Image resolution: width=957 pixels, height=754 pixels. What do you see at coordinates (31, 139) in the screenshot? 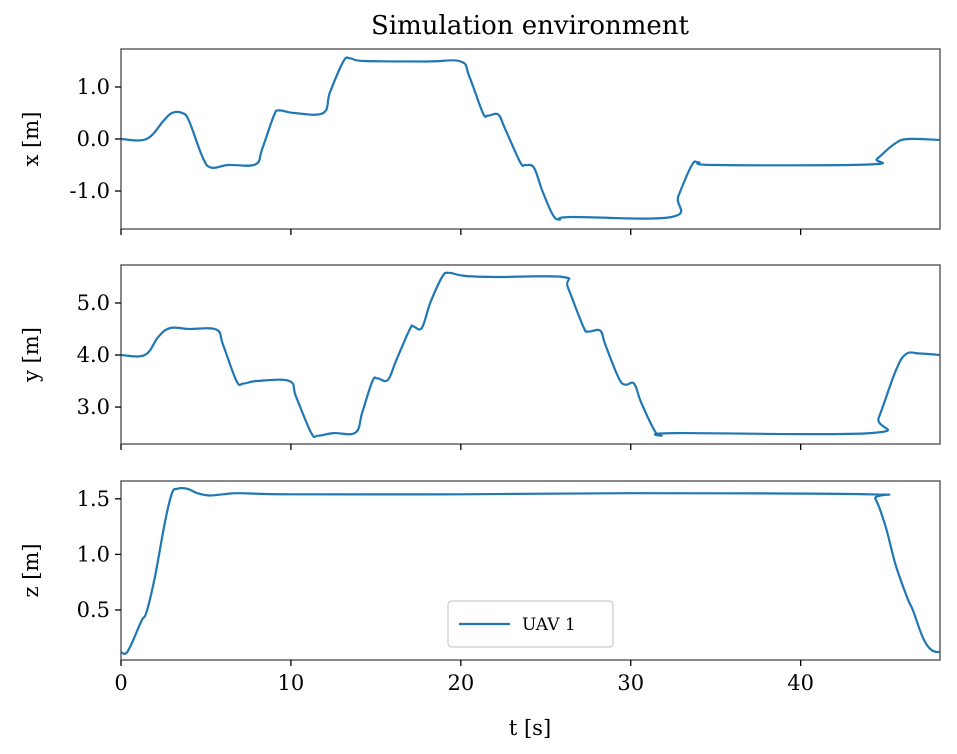
I see `y-axis-label-x: x [m]` at bounding box center [31, 139].